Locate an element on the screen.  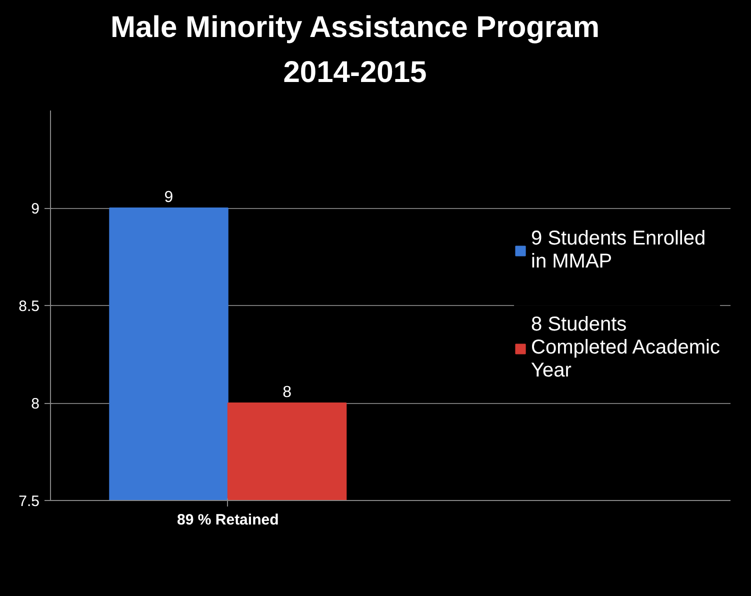
data-label: 8 is located at coordinates (287, 392).